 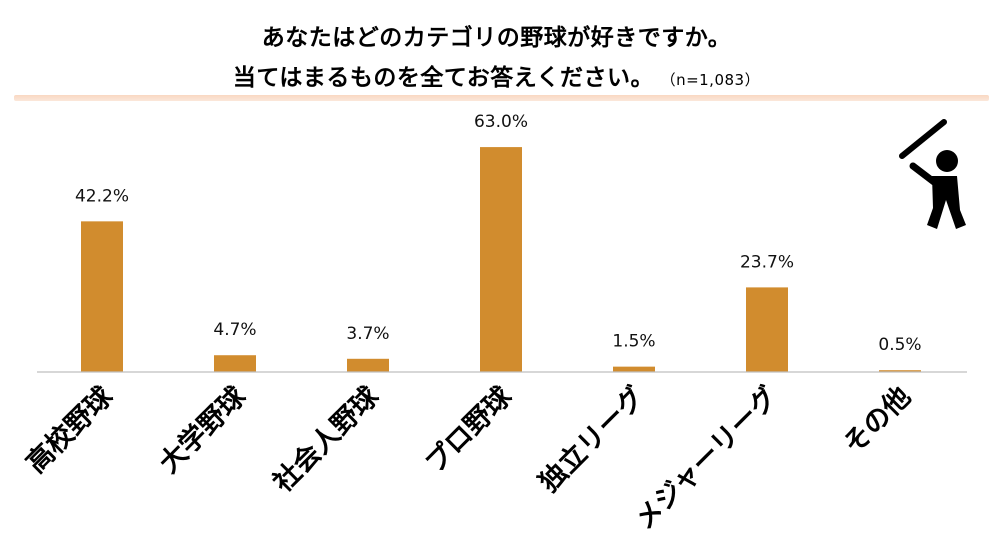 I want to click on value-label-6: 0.5%, so click(x=899, y=345).